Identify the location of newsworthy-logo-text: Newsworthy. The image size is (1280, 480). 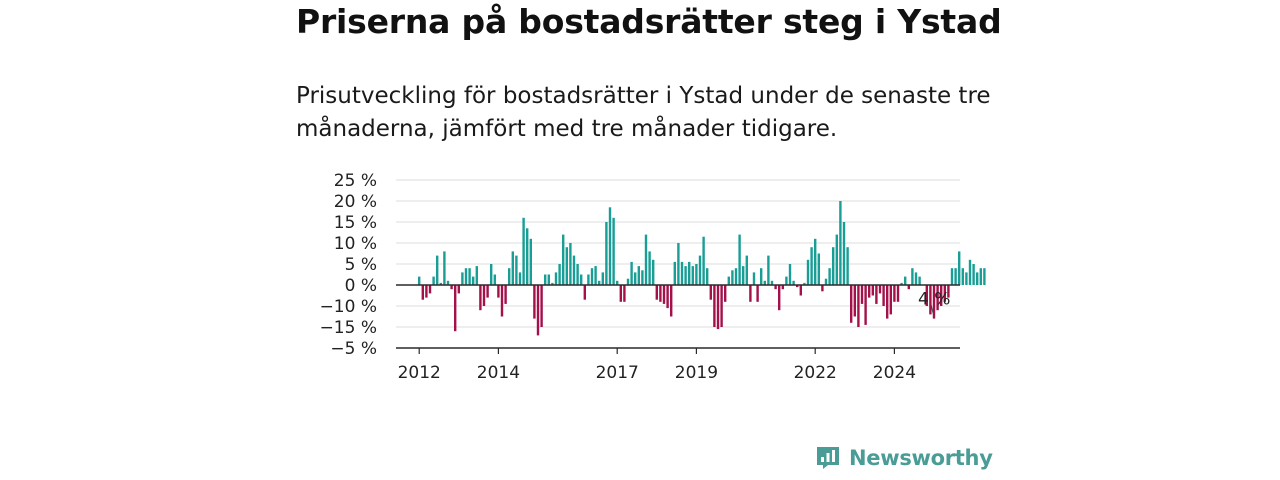
(921, 458).